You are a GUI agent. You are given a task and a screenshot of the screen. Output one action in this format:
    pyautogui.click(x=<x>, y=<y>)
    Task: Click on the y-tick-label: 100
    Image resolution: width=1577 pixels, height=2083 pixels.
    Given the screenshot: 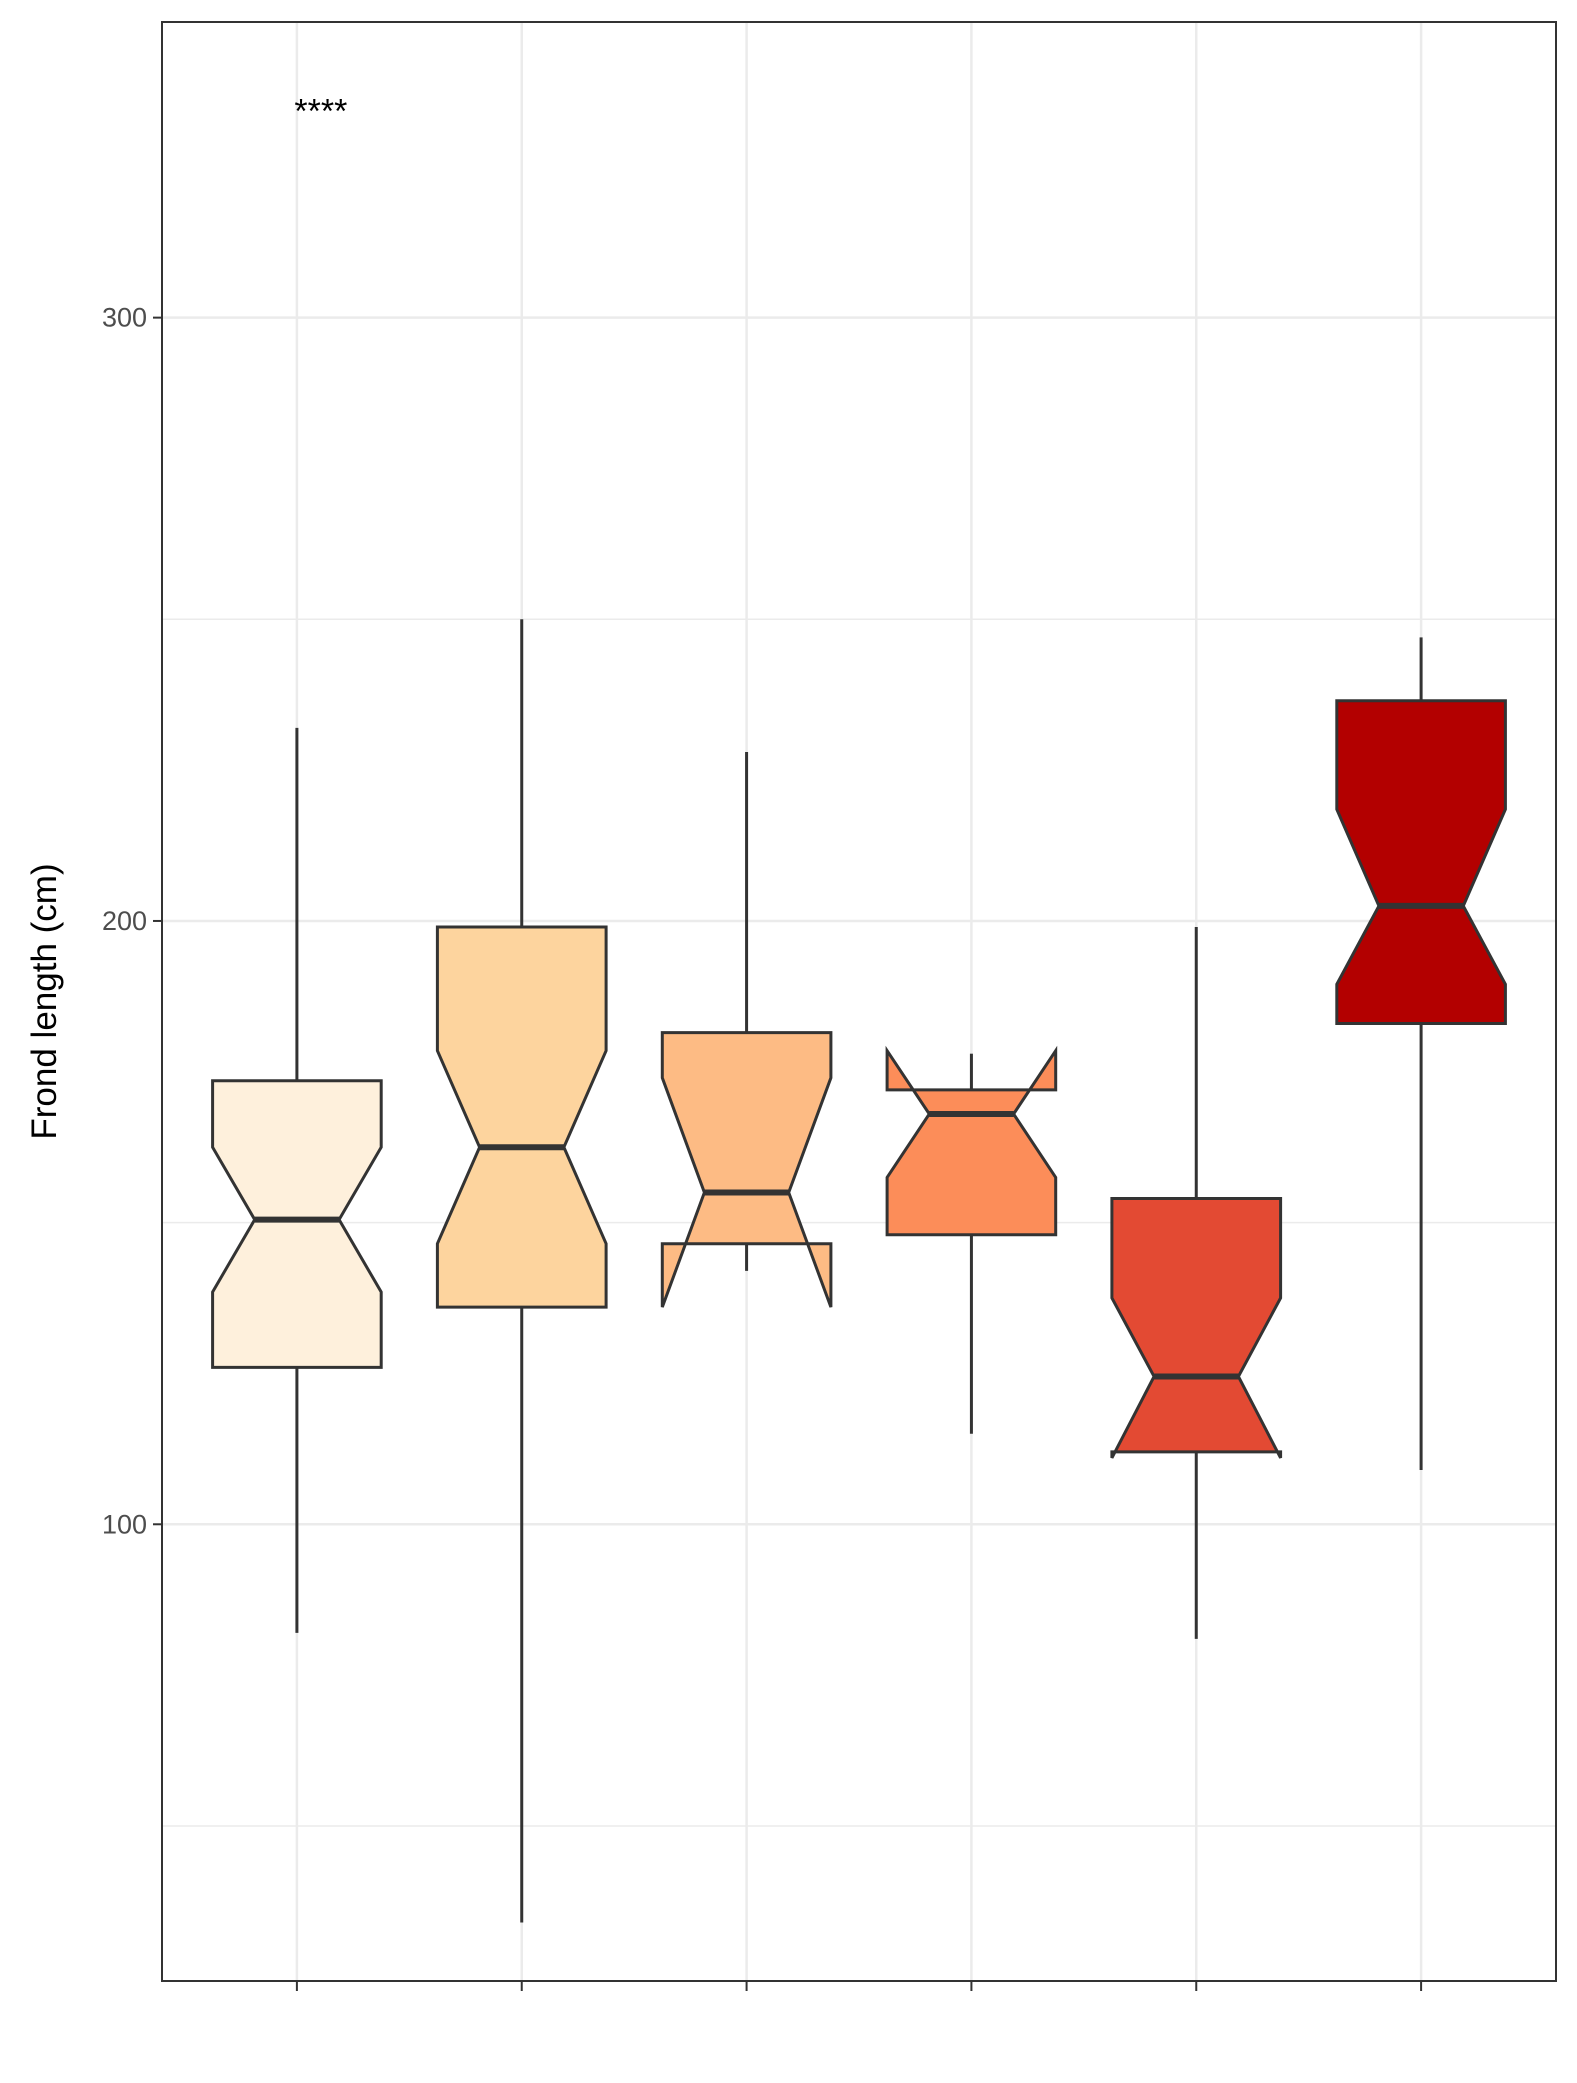 What is the action you would take?
    pyautogui.click(x=124, y=1524)
    